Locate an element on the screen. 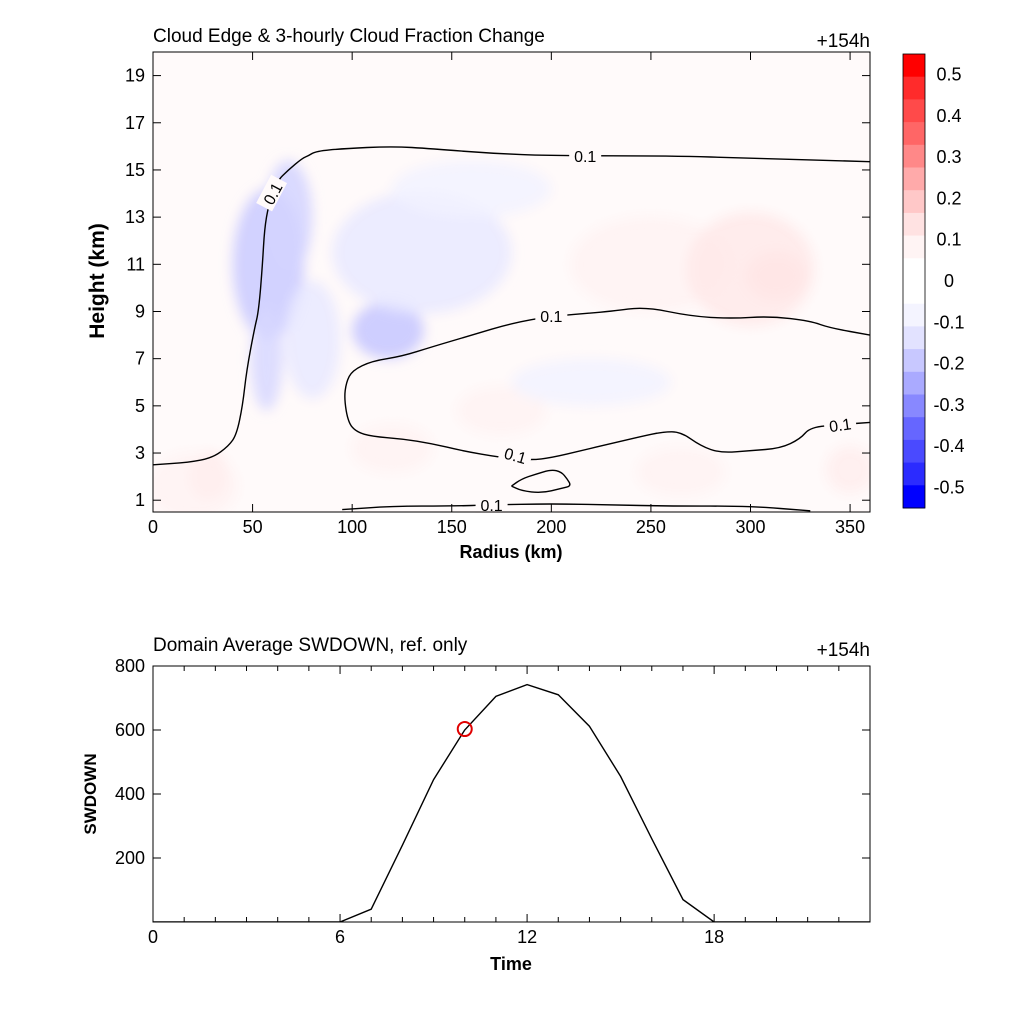  y-tick-label: 19 is located at coordinates (135, 76).